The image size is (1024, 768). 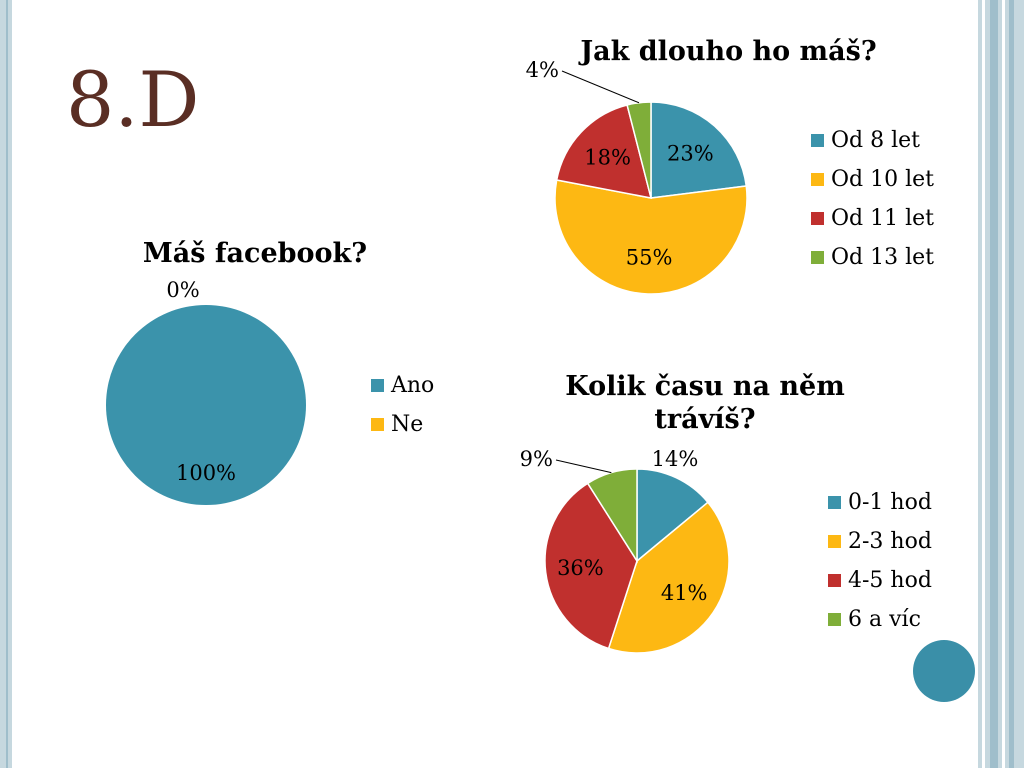 What do you see at coordinates (882, 257) in the screenshot?
I see `legend-label: Od 13 let` at bounding box center [882, 257].